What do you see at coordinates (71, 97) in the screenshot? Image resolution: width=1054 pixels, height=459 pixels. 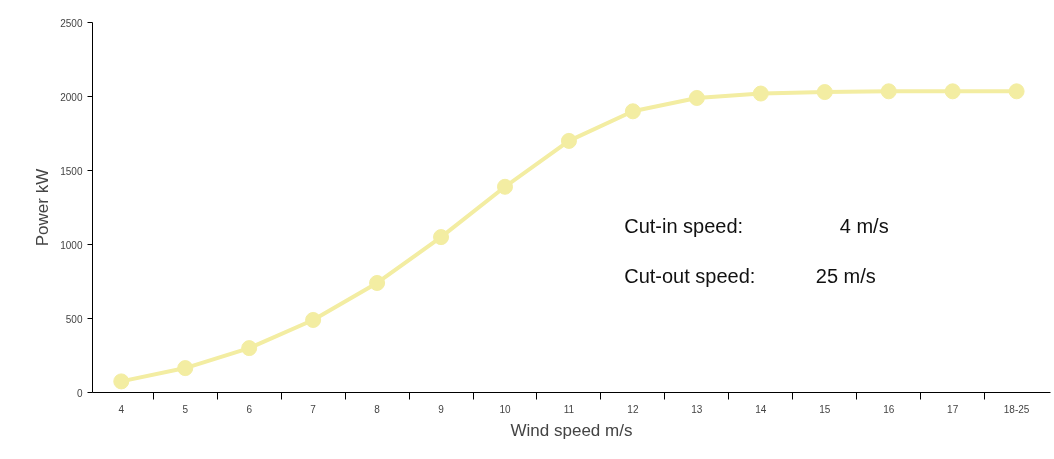 I see `y-tick-label: 2000` at bounding box center [71, 97].